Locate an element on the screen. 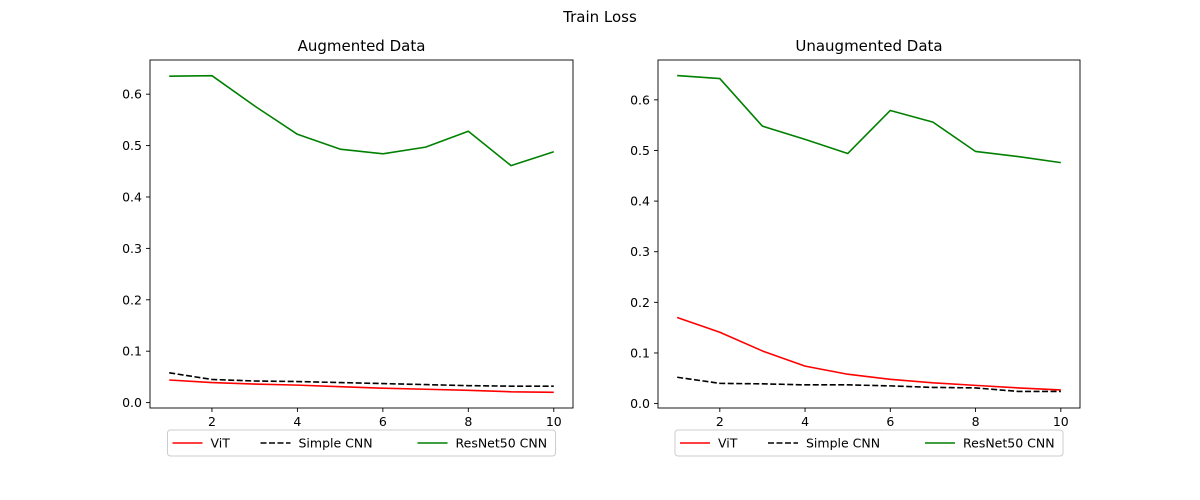 Image resolution: width=1200 pixels, height=500 pixels. figure-suptitle: Train Loss is located at coordinates (599, 17).